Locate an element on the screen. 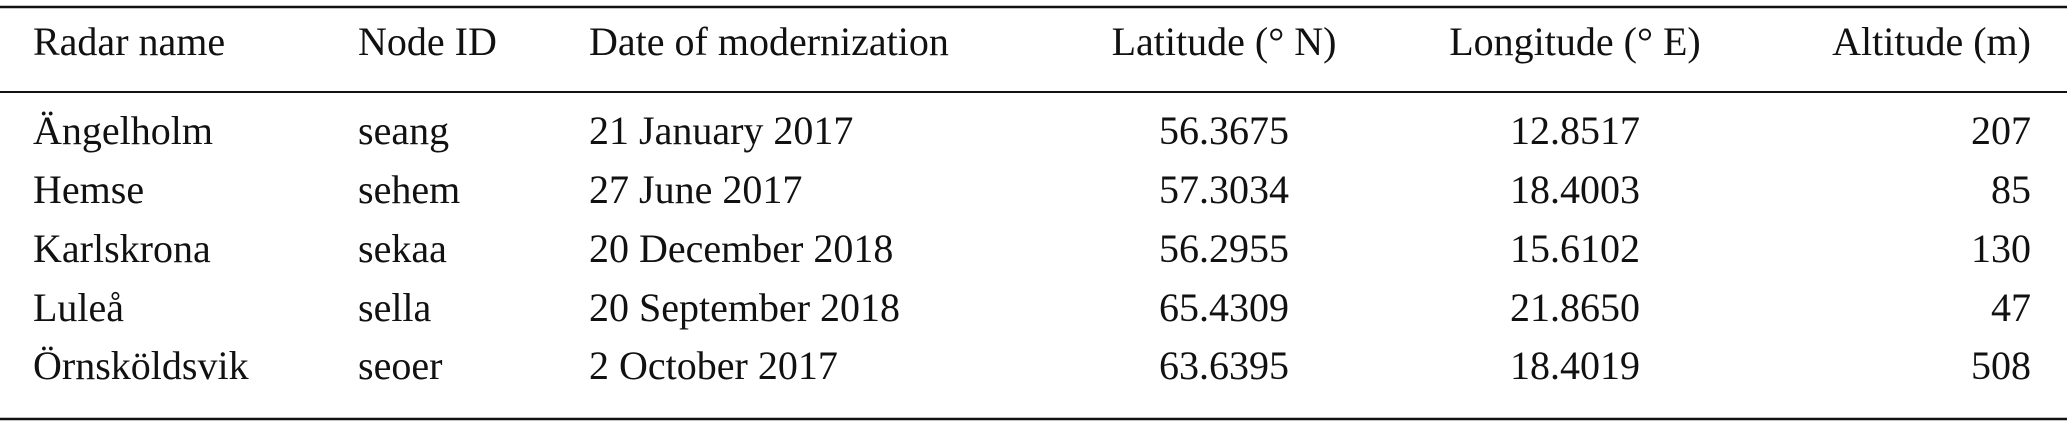 This screenshot has height=422, width=2067. table-cell: 56.2955 is located at coordinates (1224, 248).